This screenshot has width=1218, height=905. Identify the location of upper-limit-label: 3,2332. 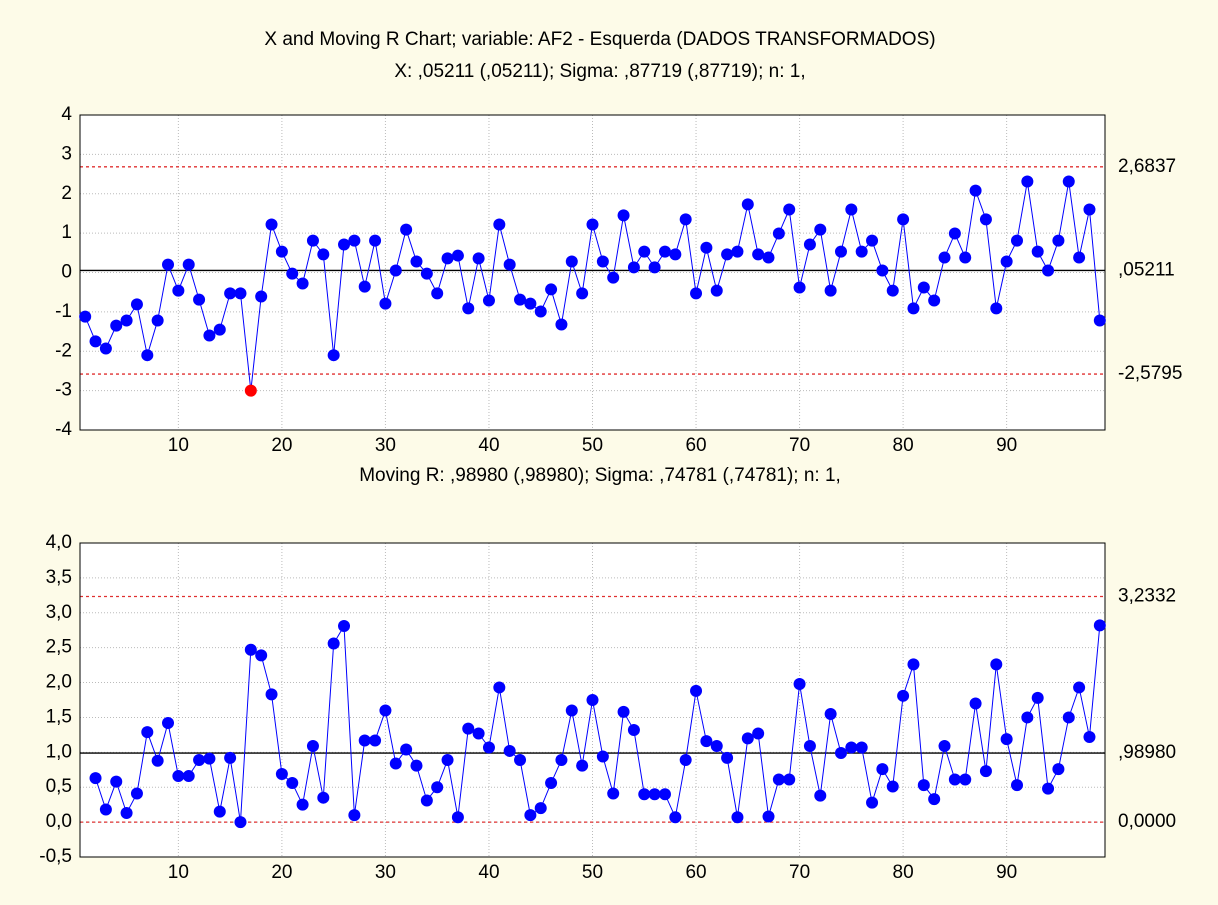
(1147, 596).